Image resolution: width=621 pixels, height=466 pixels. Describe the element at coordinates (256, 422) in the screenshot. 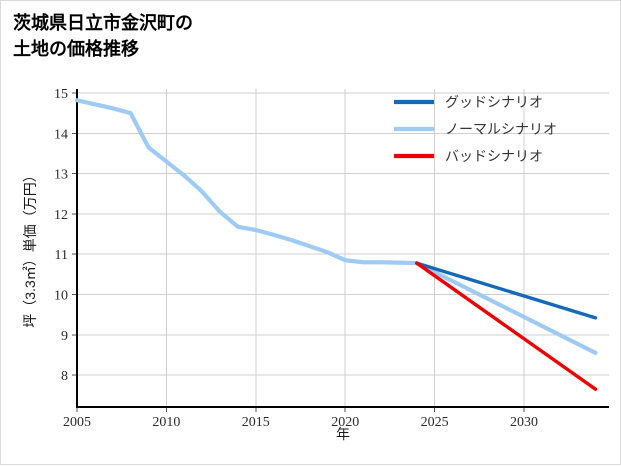

I see `x-tick-label: 2015` at that location.